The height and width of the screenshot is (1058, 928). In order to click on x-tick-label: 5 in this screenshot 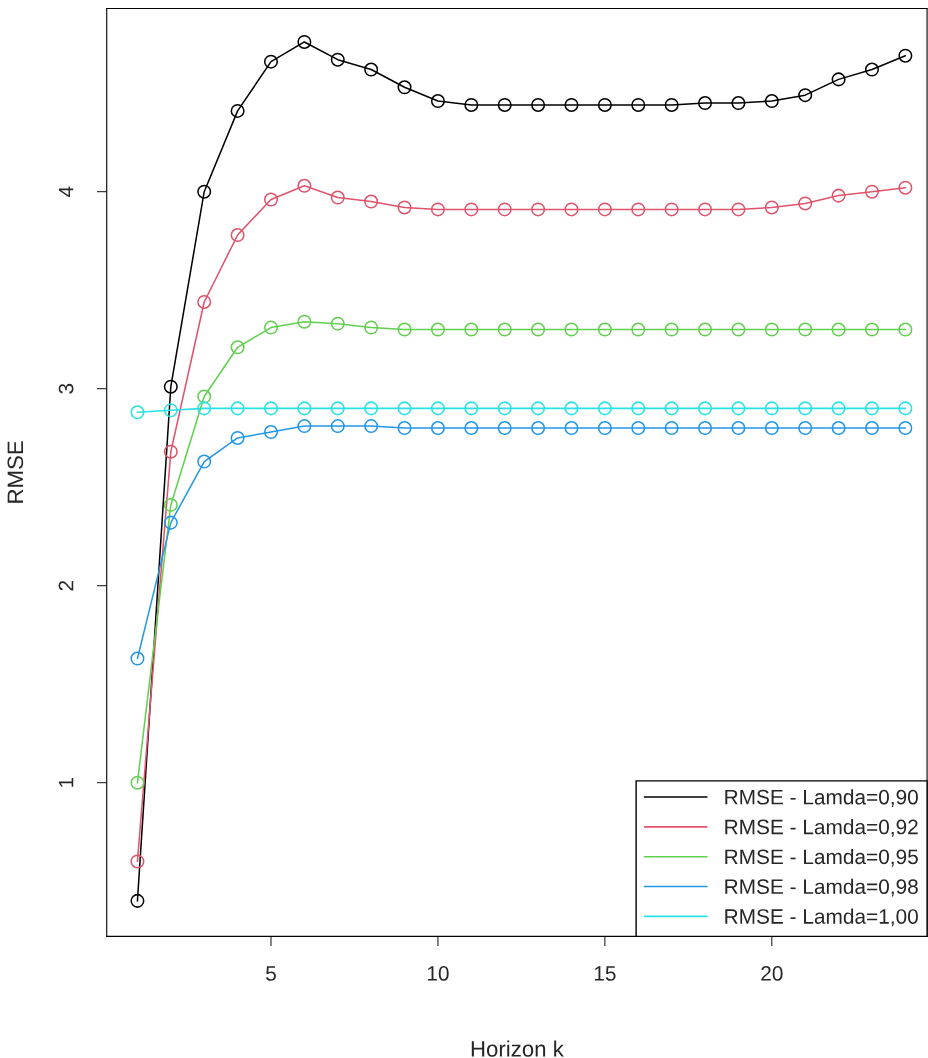, I will do `click(271, 973)`.